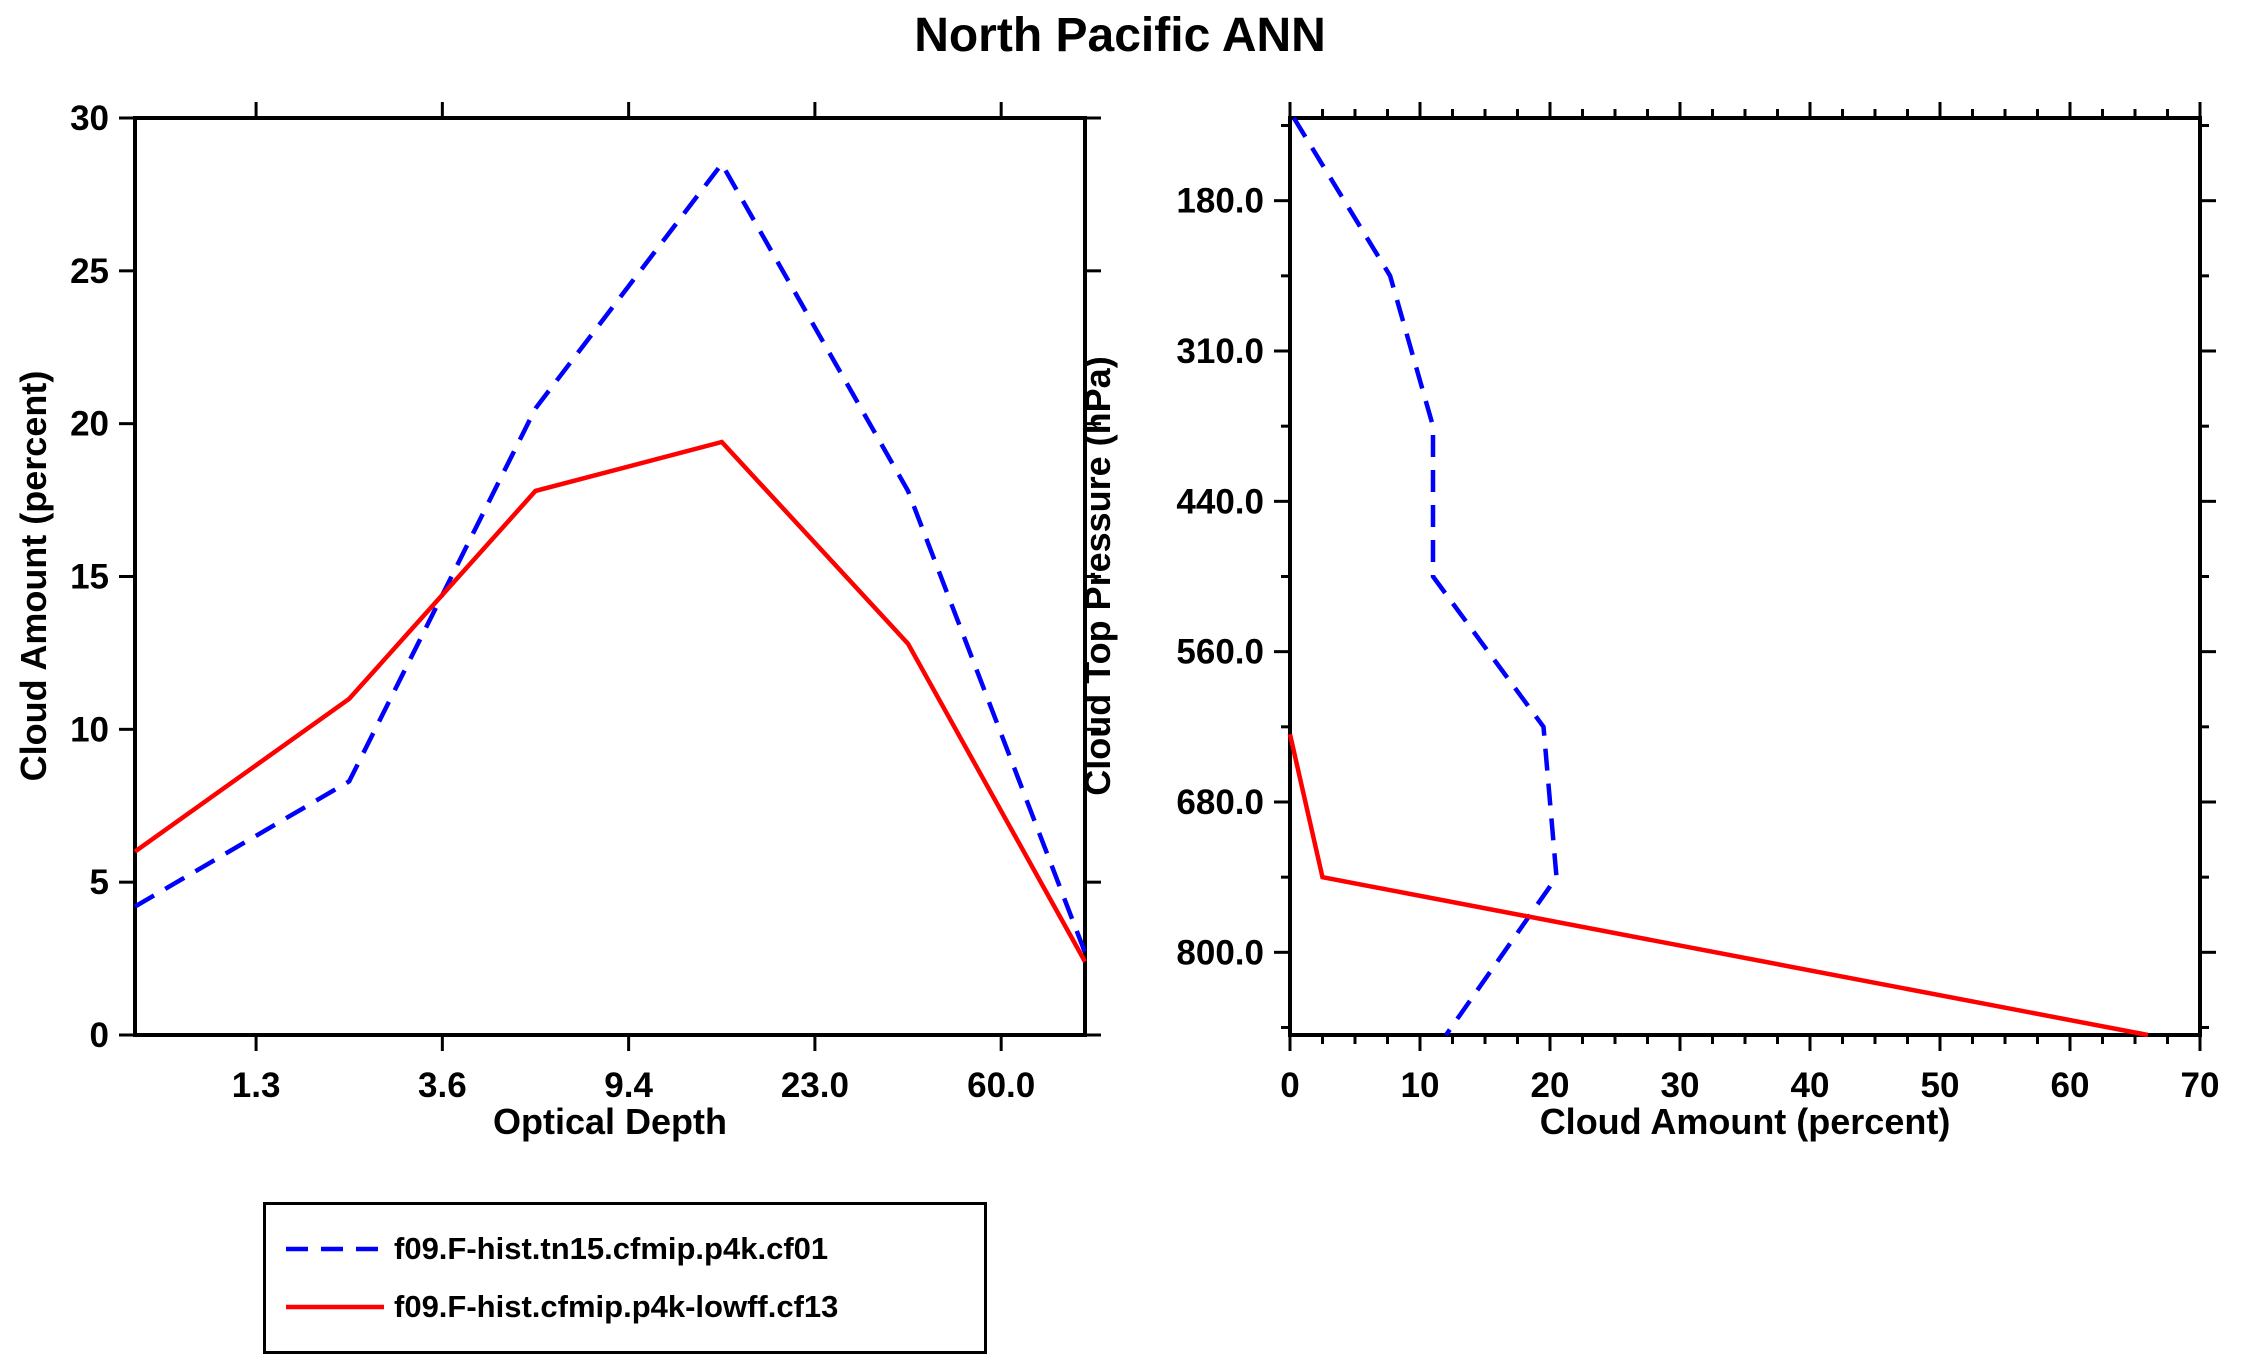  I want to click on legend-label: f09.F-hist.cfmip.p4k-lowff.cf13, so click(616, 1306).